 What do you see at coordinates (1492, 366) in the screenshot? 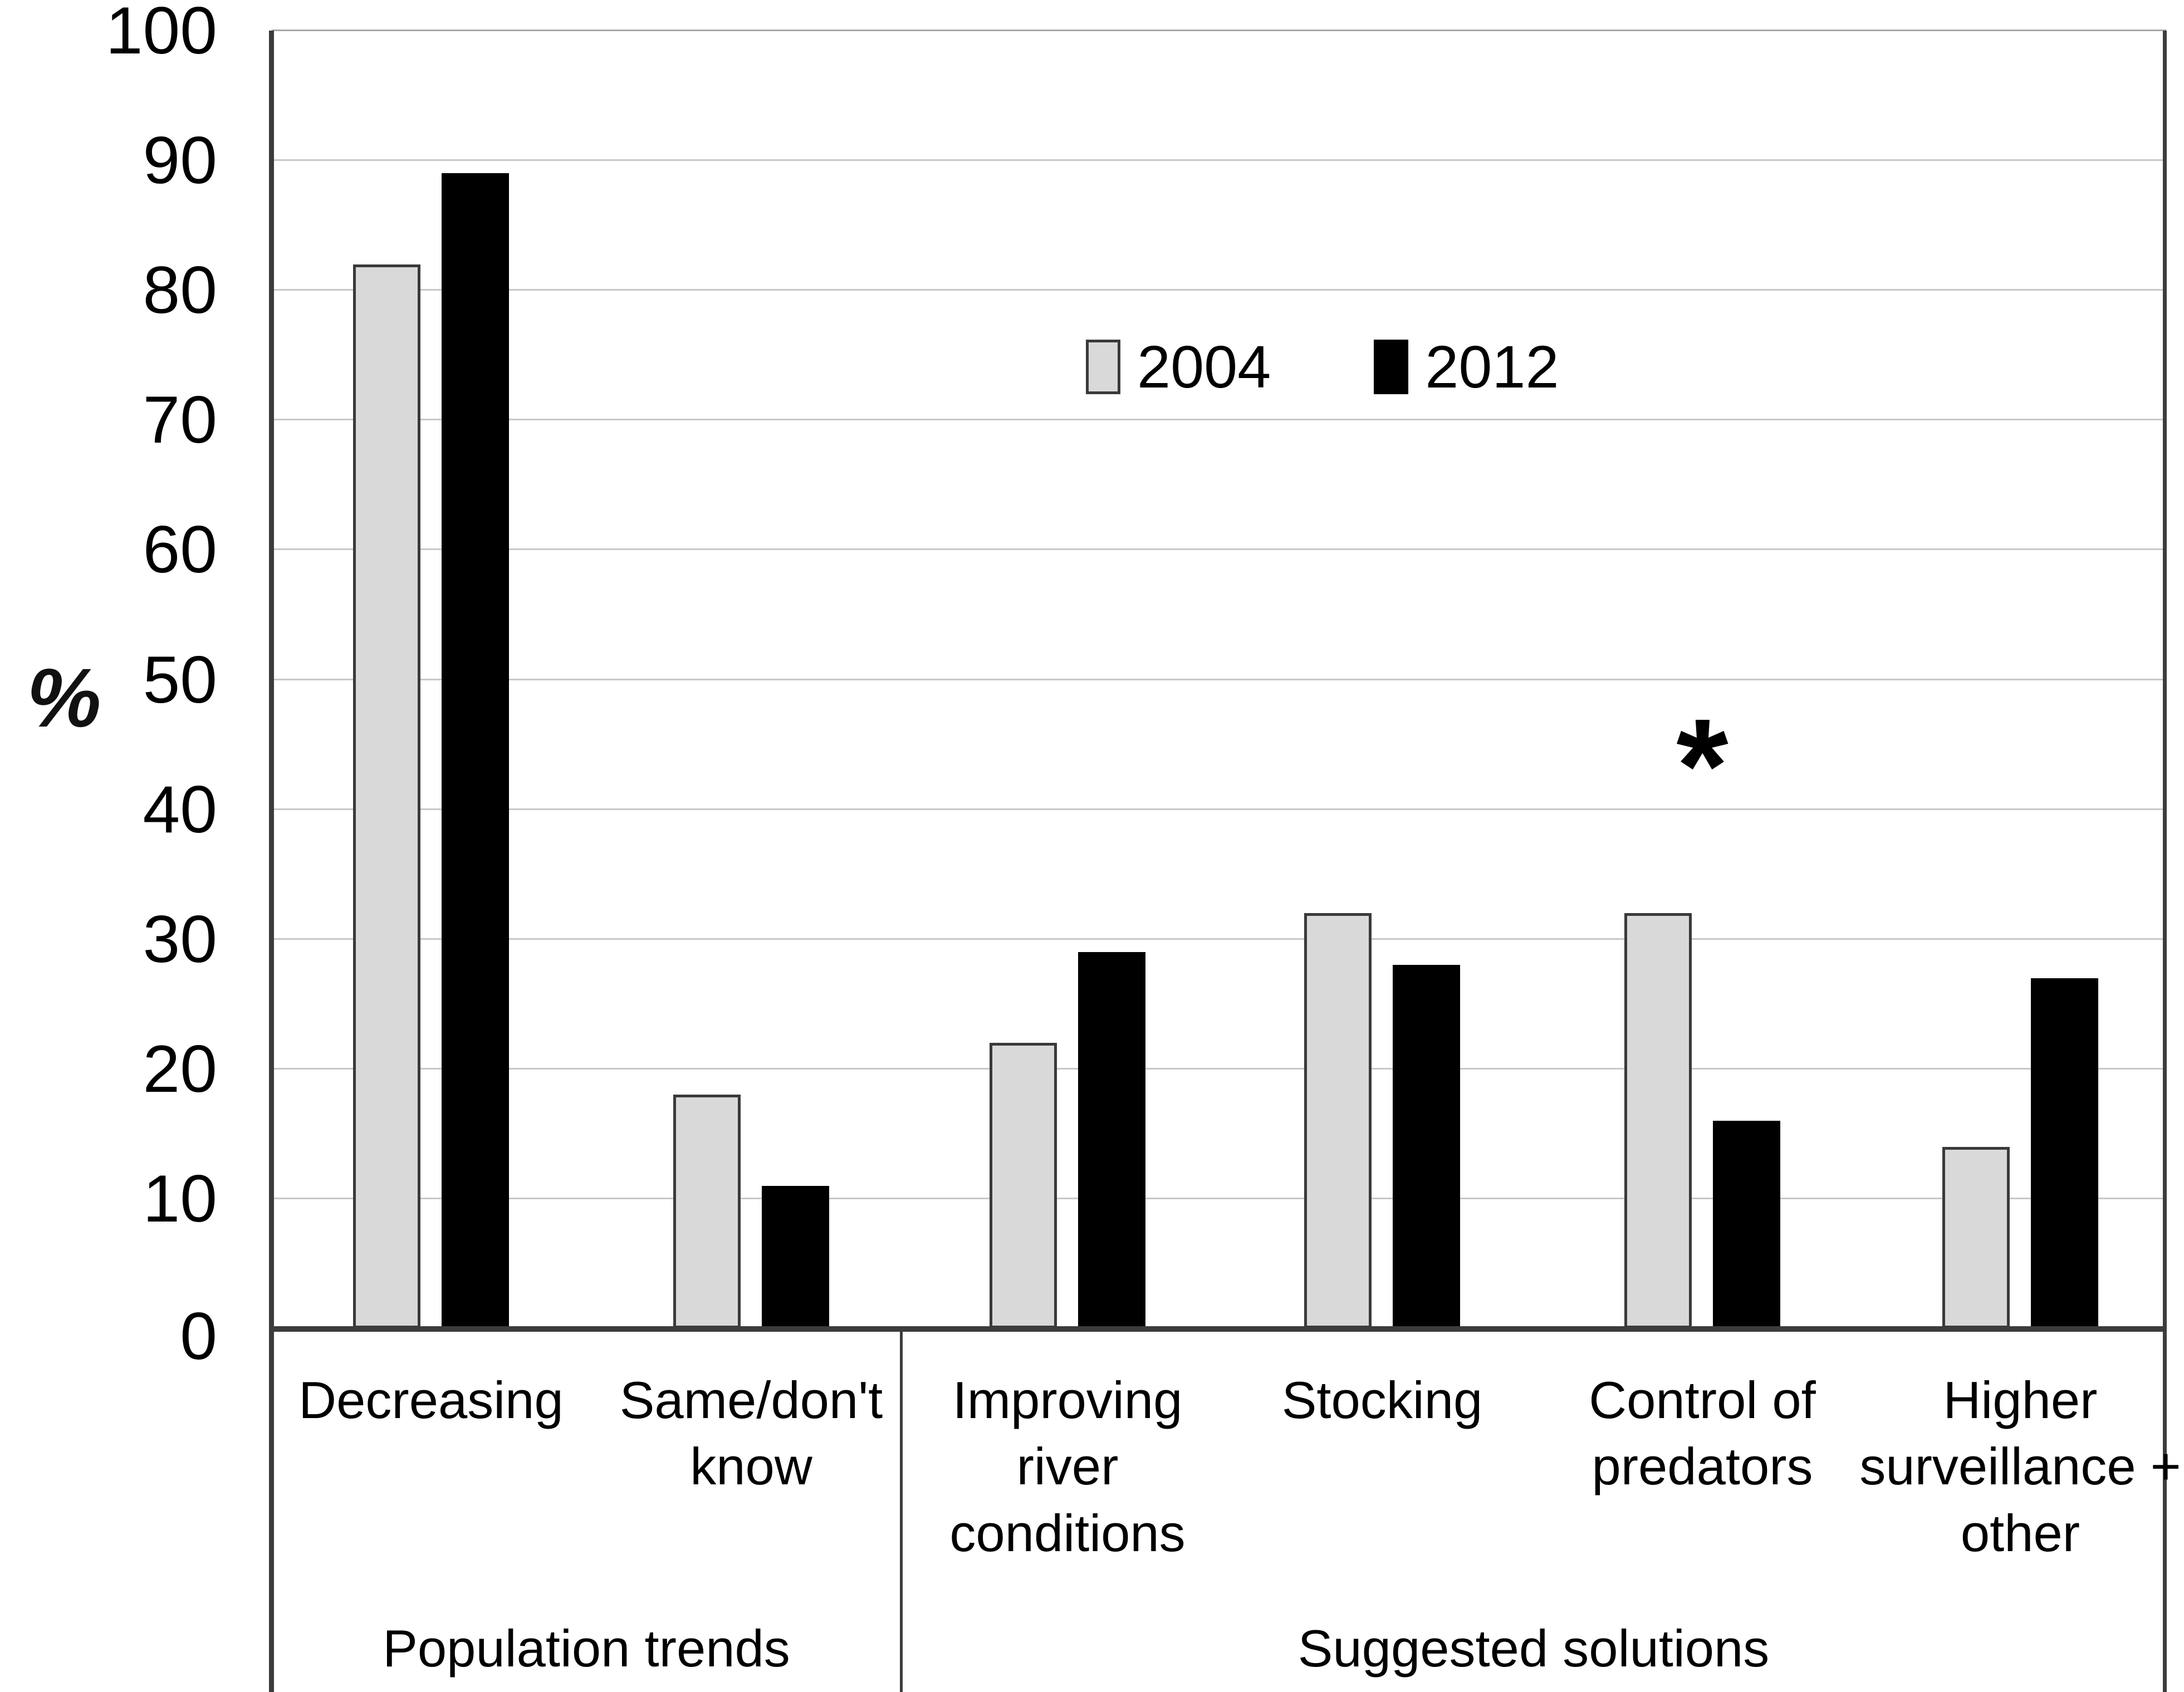
I see `legend-label-2012: 2012` at bounding box center [1492, 366].